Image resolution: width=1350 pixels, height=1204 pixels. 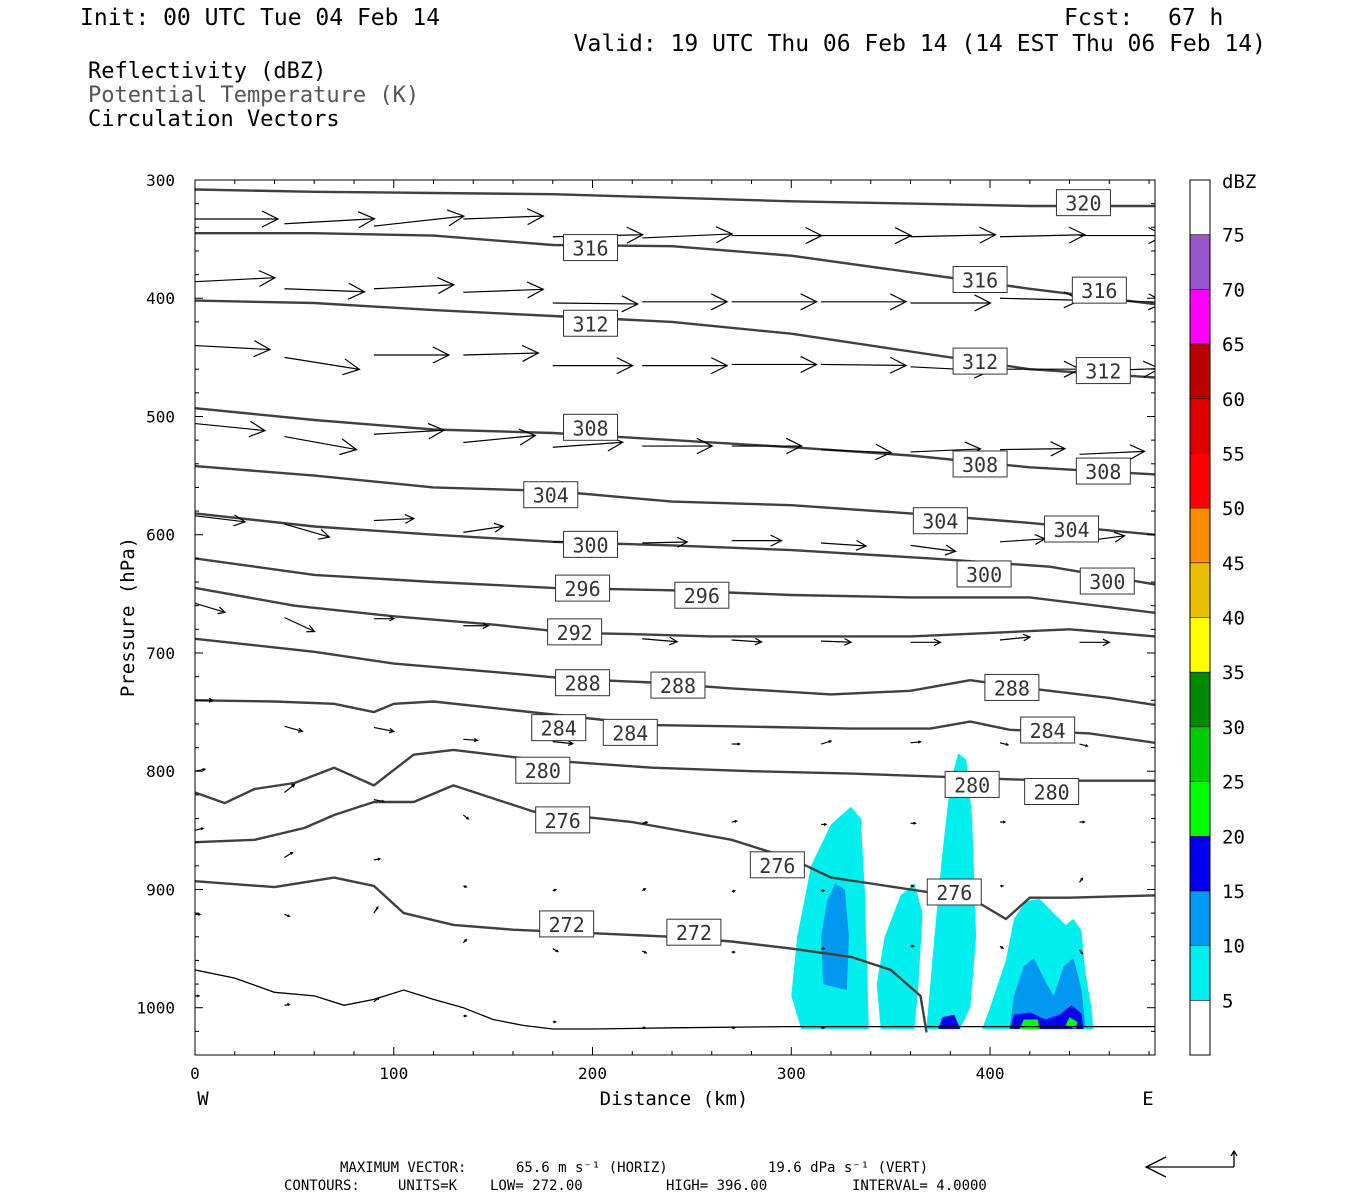 I want to click on contour-label: 272, so click(x=694, y=933).